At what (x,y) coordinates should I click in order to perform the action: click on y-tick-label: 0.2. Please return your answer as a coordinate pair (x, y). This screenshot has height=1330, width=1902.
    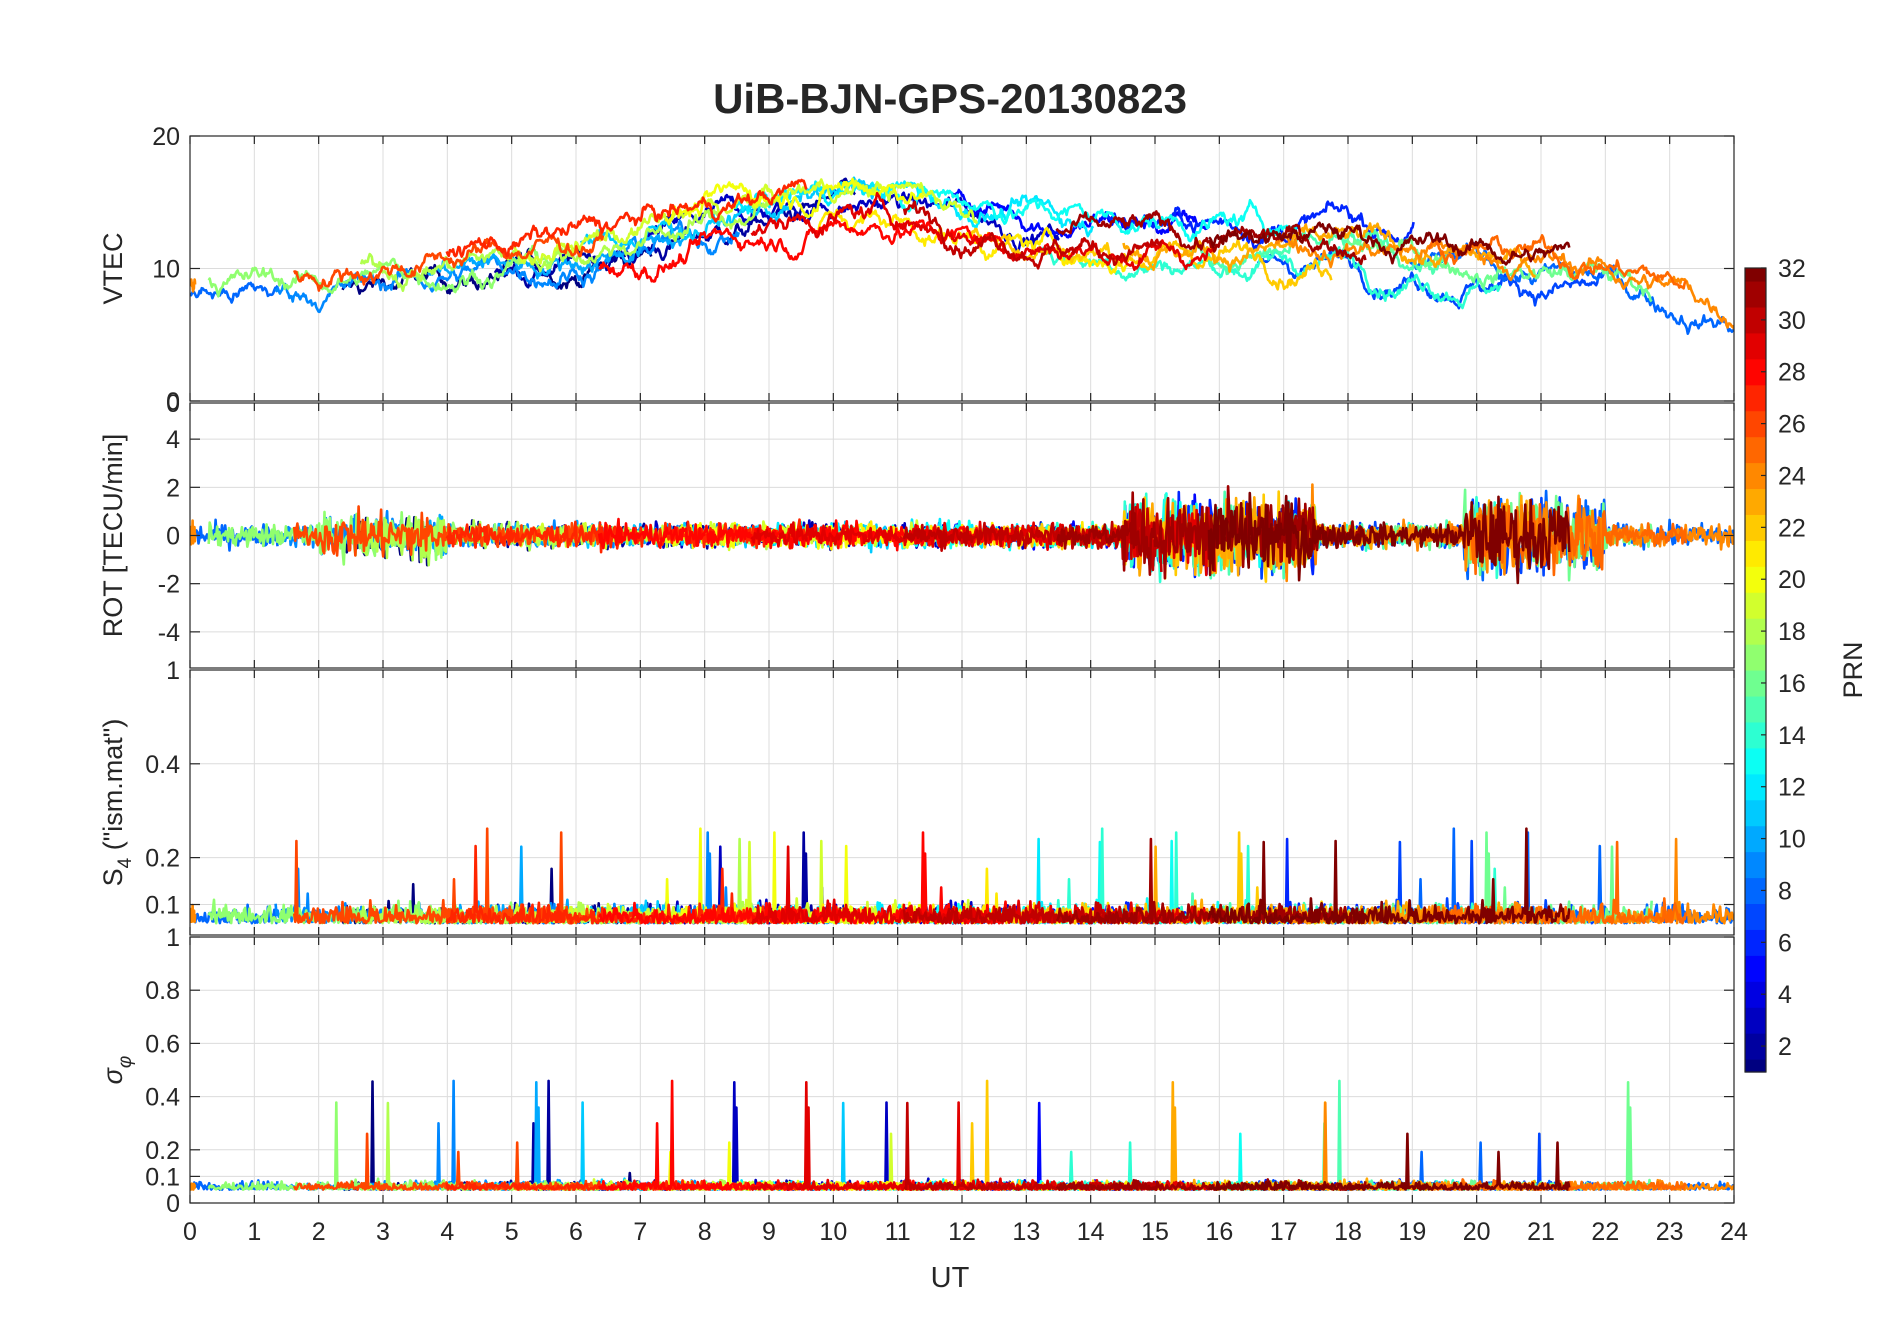
    Looking at the image, I should click on (162, 859).